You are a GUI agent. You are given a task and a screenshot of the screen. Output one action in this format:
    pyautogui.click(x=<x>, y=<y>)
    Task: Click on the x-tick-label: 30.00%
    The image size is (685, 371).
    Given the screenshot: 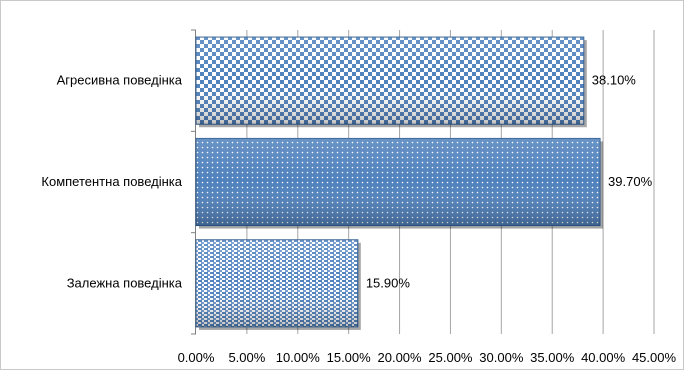 What is the action you would take?
    pyautogui.click(x=501, y=357)
    